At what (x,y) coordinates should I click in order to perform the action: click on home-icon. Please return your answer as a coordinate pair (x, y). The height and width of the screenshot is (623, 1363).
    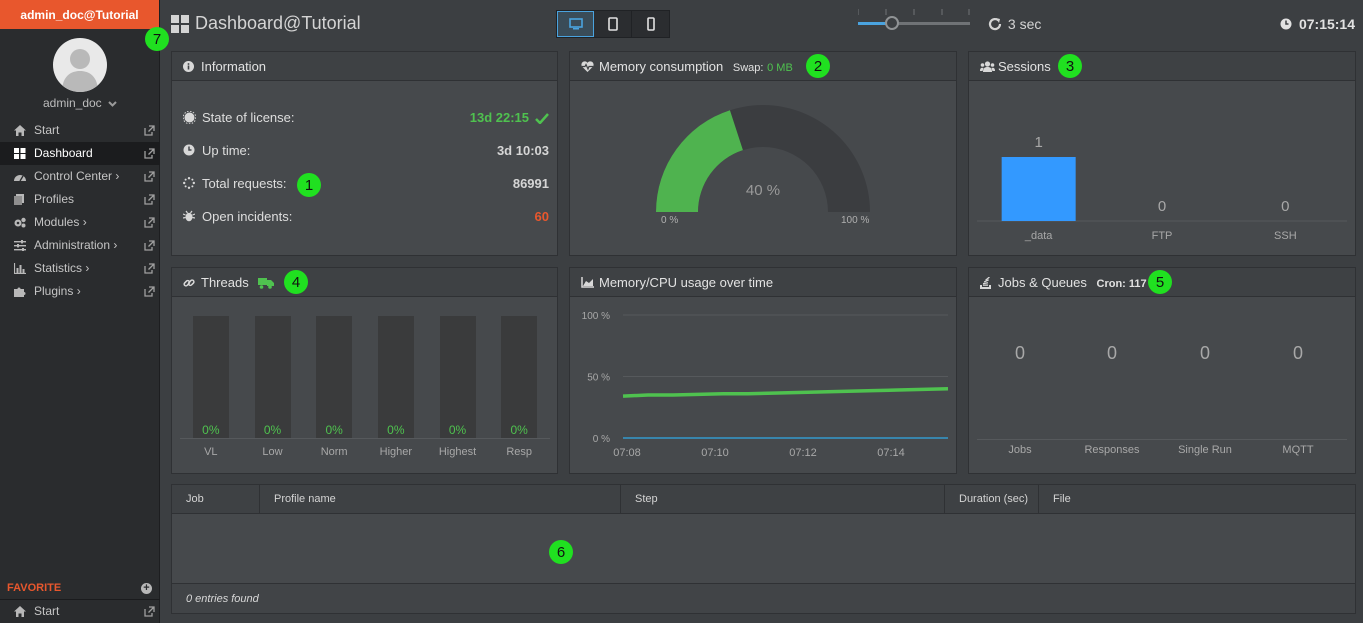
    Looking at the image, I should click on (20, 130).